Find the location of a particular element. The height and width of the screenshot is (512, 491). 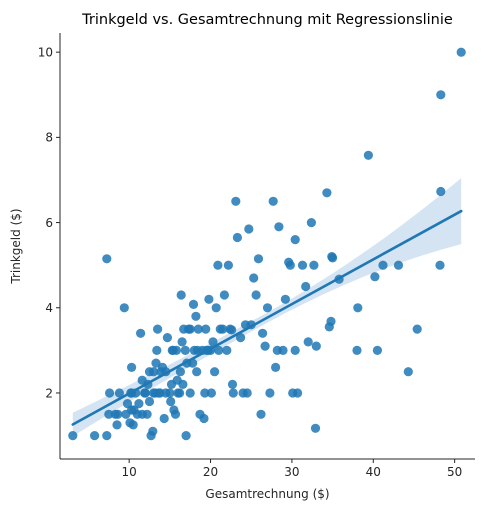

x-tick-label: 10 is located at coordinates (129, 472).